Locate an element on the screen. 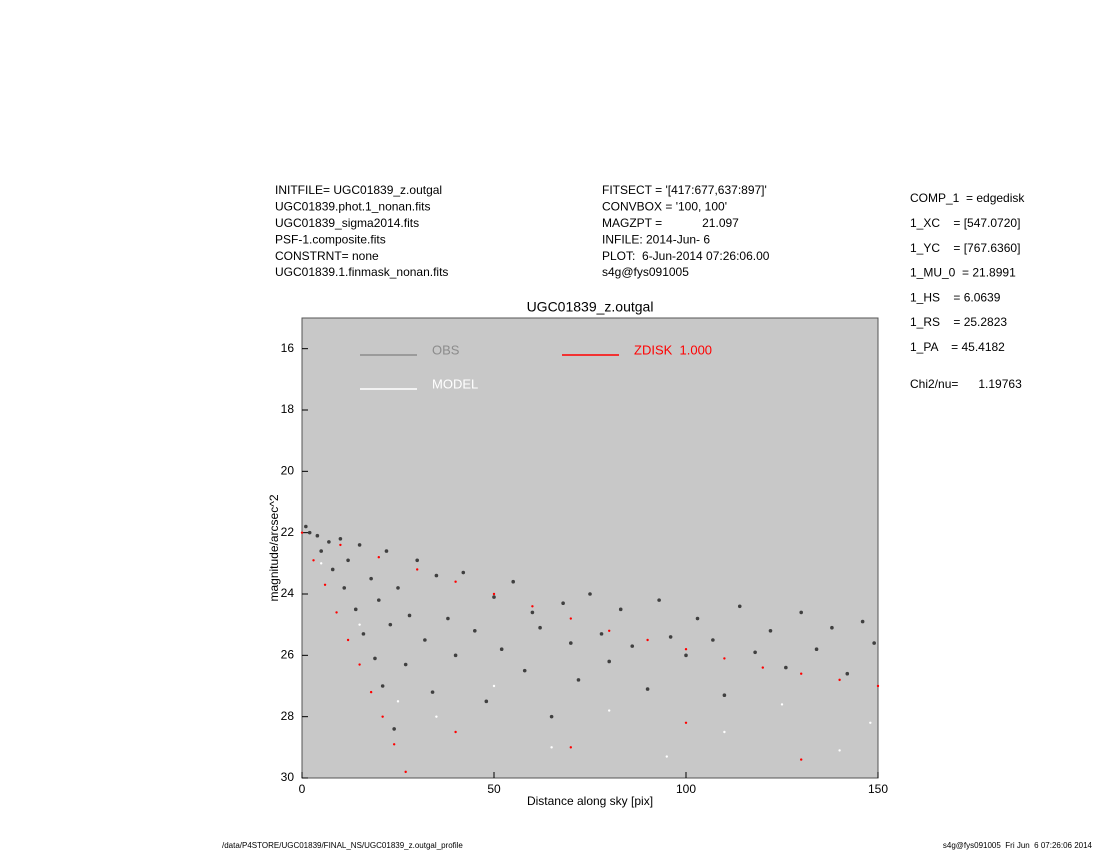 This screenshot has width=1100, height=850. y-tick-label: 26 is located at coordinates (288, 655).